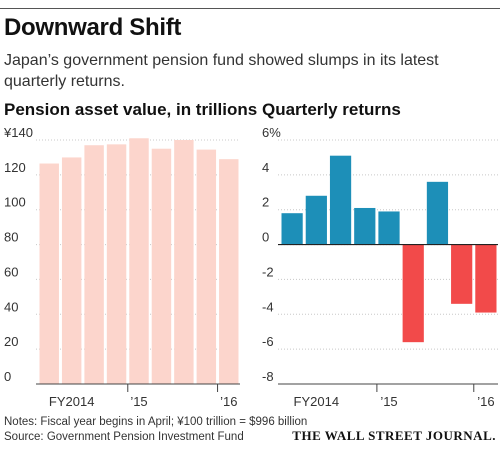  Describe the element at coordinates (131, 109) in the screenshot. I see `left-panel-title: Pension asset value, in trillions` at that location.